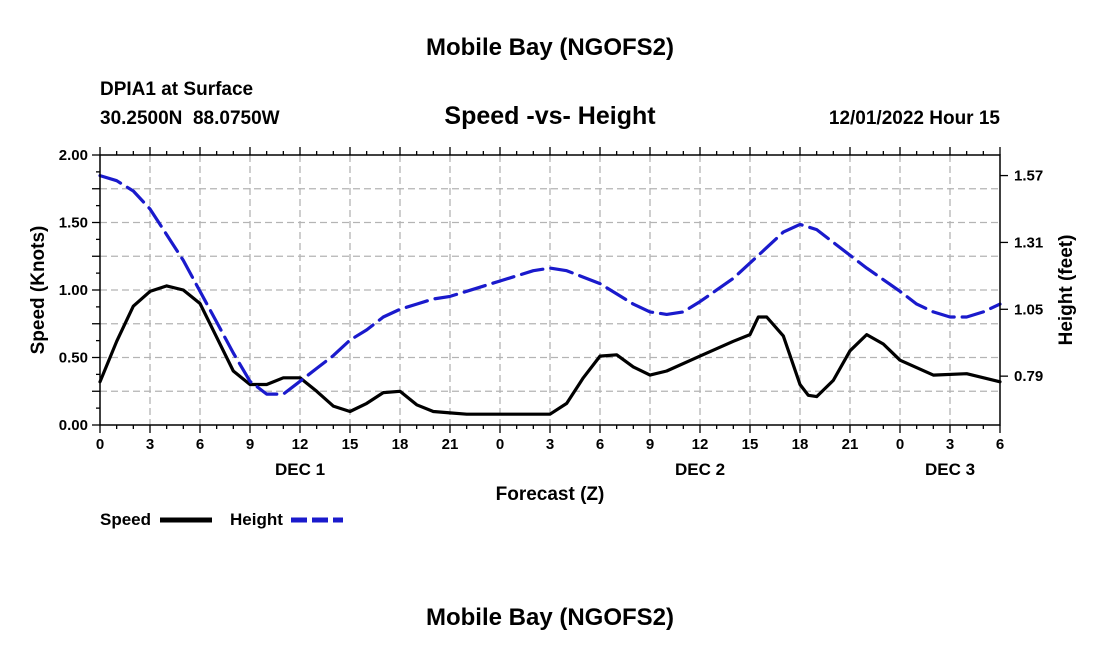  Describe the element at coordinates (73, 358) in the screenshot. I see `y-tick-label: 0.50` at that location.